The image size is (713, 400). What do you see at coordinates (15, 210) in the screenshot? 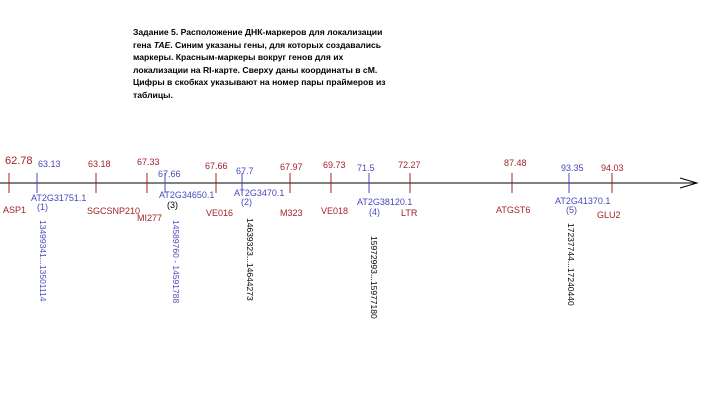
I see `name-asp1: ASP1` at bounding box center [15, 210].